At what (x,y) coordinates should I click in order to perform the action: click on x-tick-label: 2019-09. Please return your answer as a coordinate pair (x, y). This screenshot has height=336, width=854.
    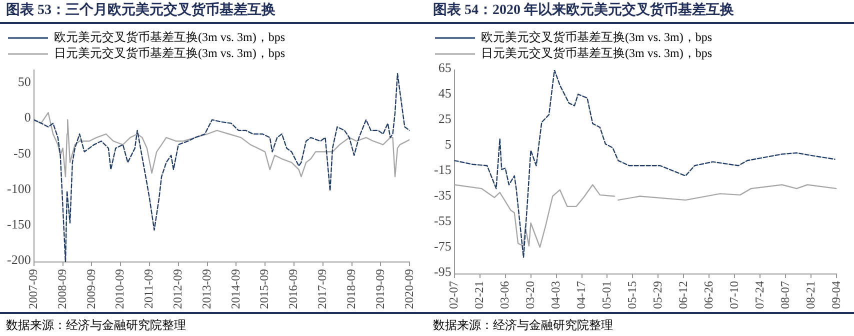
    Looking at the image, I should click on (379, 289).